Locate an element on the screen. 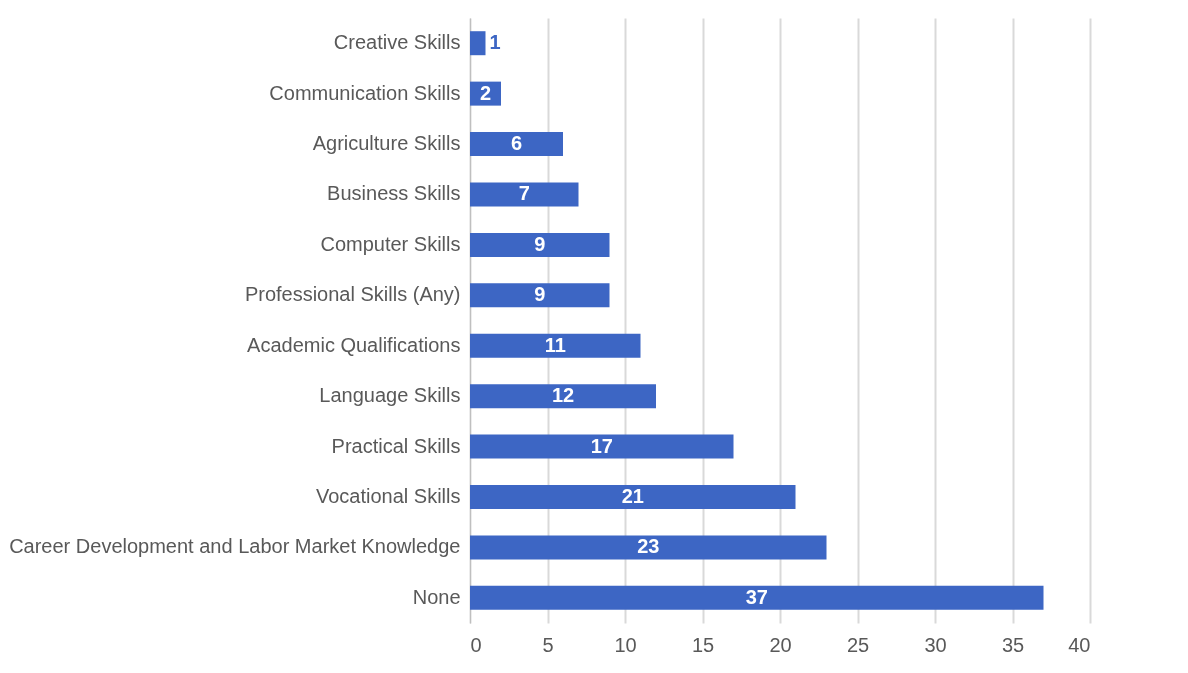  x-tick-label: 10 is located at coordinates (625, 644).